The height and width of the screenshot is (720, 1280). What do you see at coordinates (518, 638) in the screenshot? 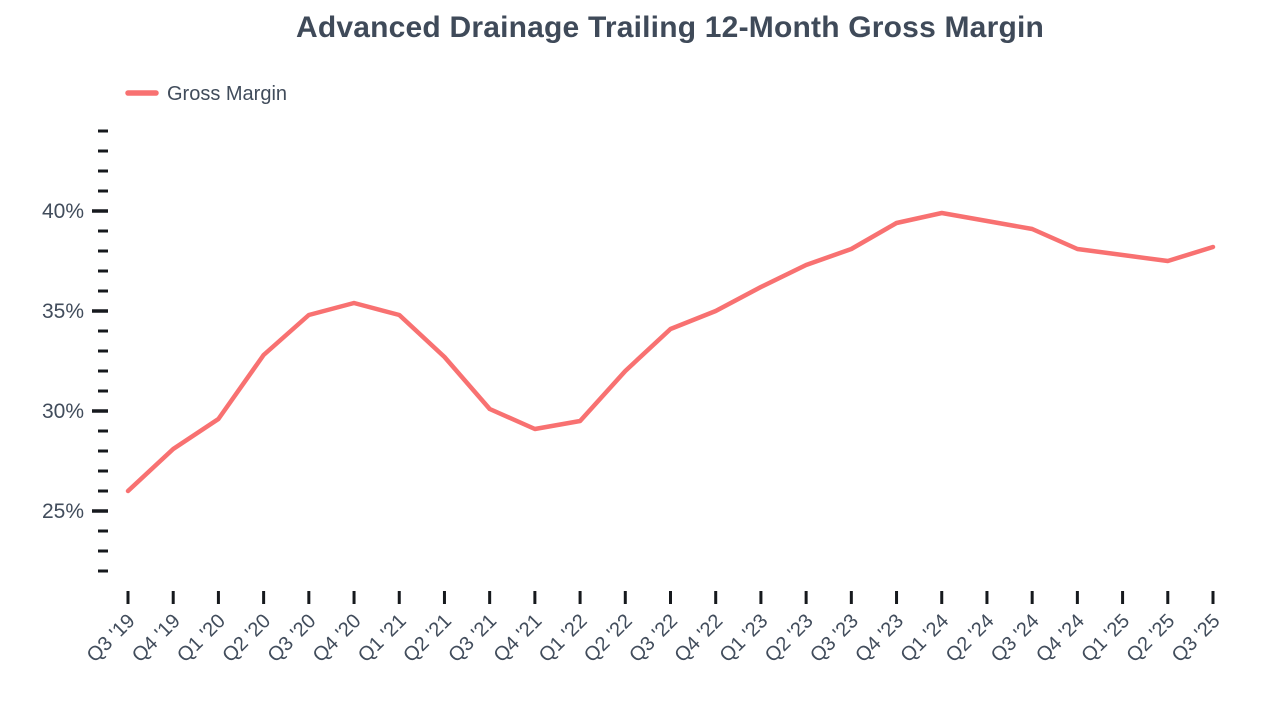
I see `x-tick-label: Q4 '21` at bounding box center [518, 638].